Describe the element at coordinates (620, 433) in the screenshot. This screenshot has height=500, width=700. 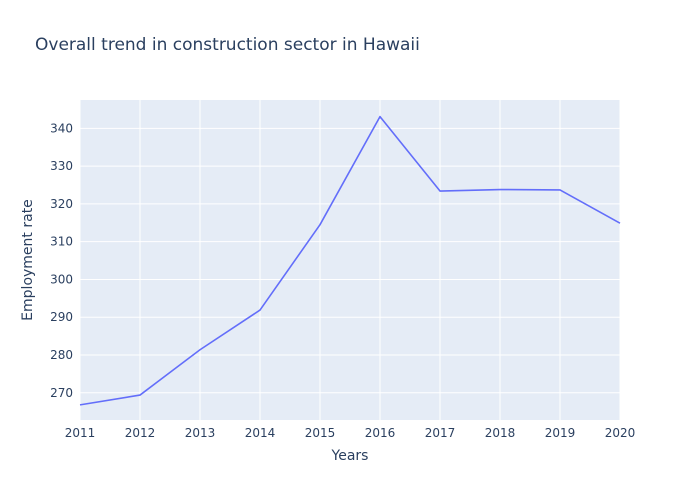
I see `x-tick-label: 2020` at that location.